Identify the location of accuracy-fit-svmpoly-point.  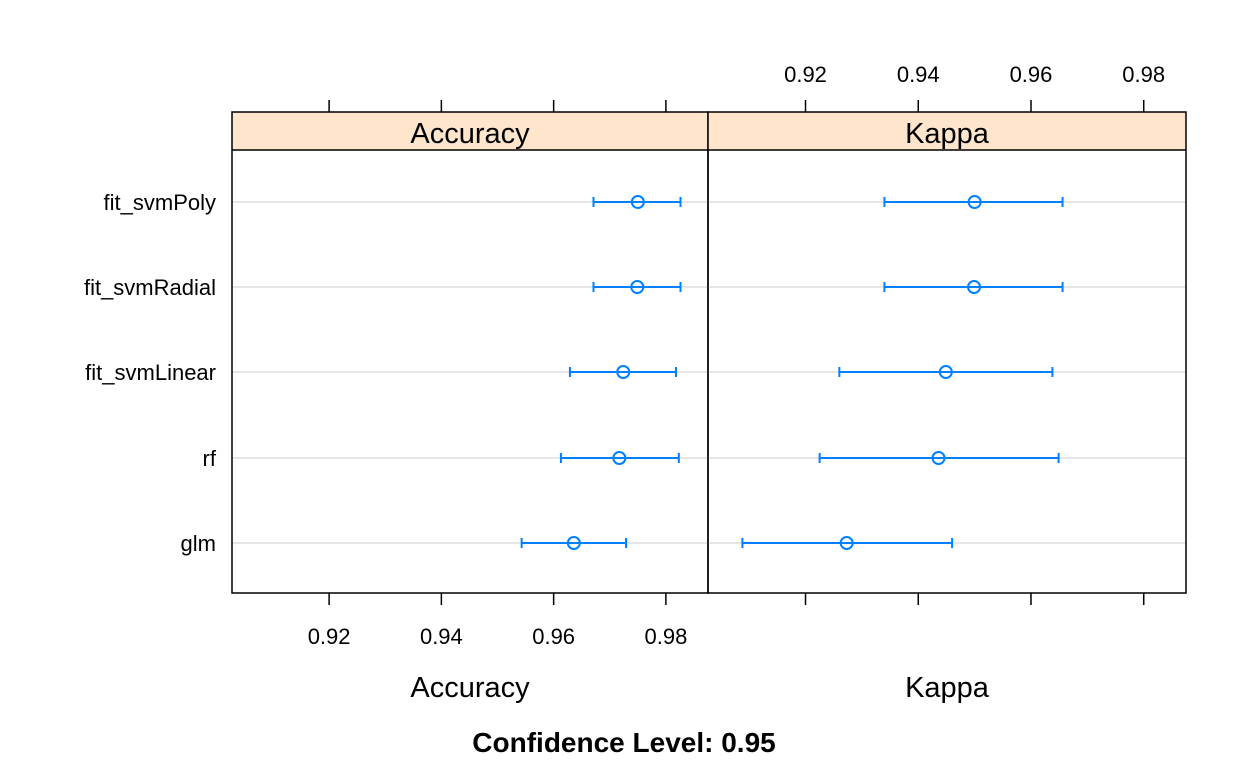
(637, 202).